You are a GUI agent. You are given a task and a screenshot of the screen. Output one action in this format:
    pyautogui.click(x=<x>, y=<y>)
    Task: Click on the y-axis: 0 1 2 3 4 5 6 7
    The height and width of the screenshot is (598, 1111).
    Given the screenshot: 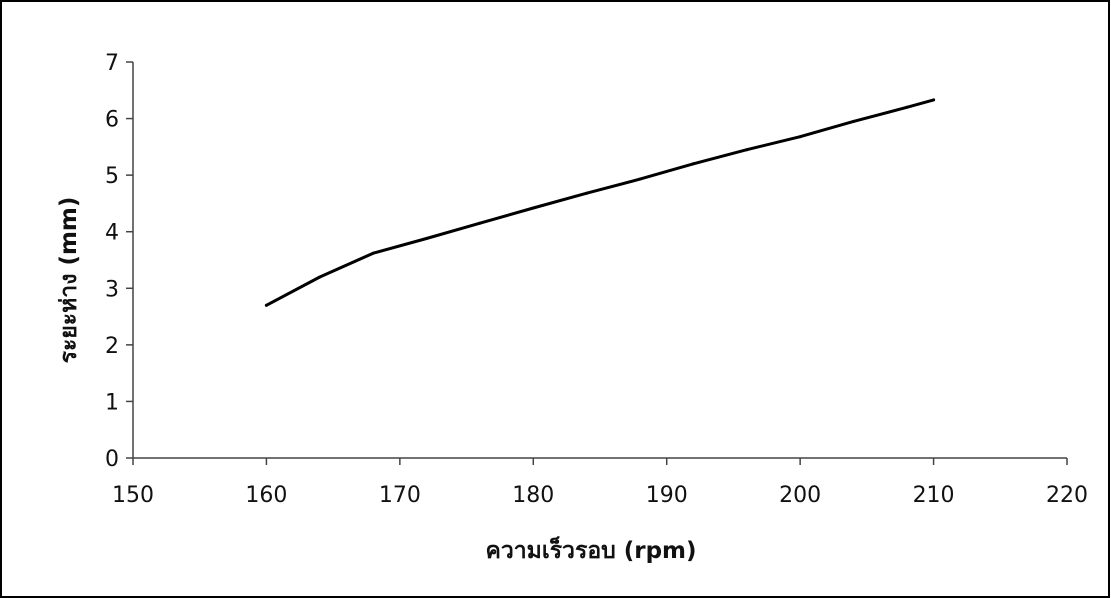 What is the action you would take?
    pyautogui.click(x=119, y=261)
    